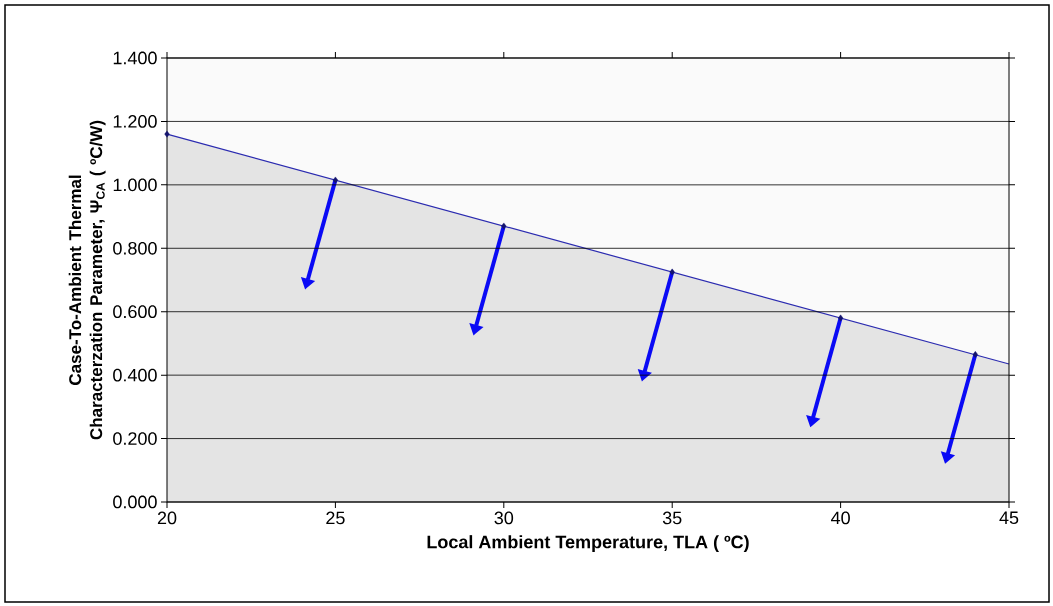 The image size is (1053, 606). I want to click on y-tick-label: 0.400, so click(135, 375).